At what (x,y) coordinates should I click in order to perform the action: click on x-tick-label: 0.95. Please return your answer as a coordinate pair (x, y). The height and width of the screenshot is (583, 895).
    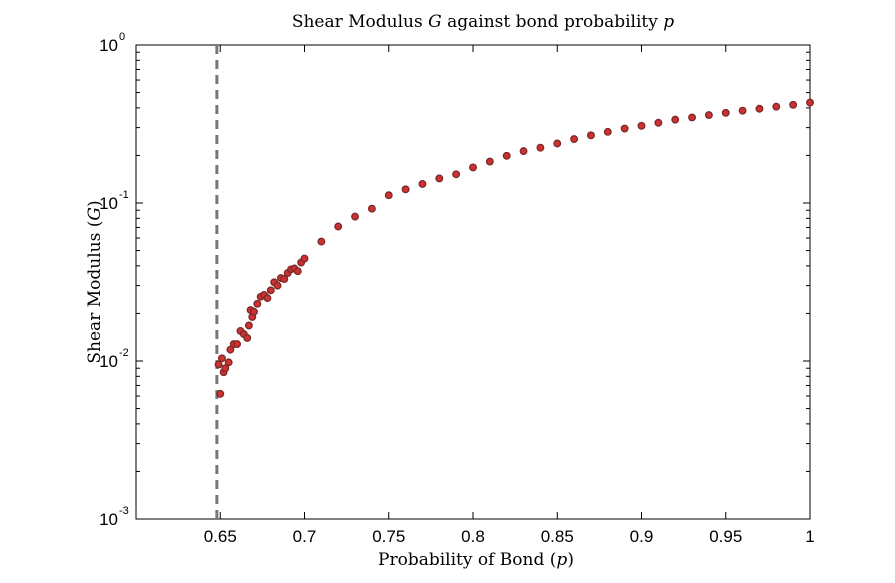
    Looking at the image, I should click on (725, 536).